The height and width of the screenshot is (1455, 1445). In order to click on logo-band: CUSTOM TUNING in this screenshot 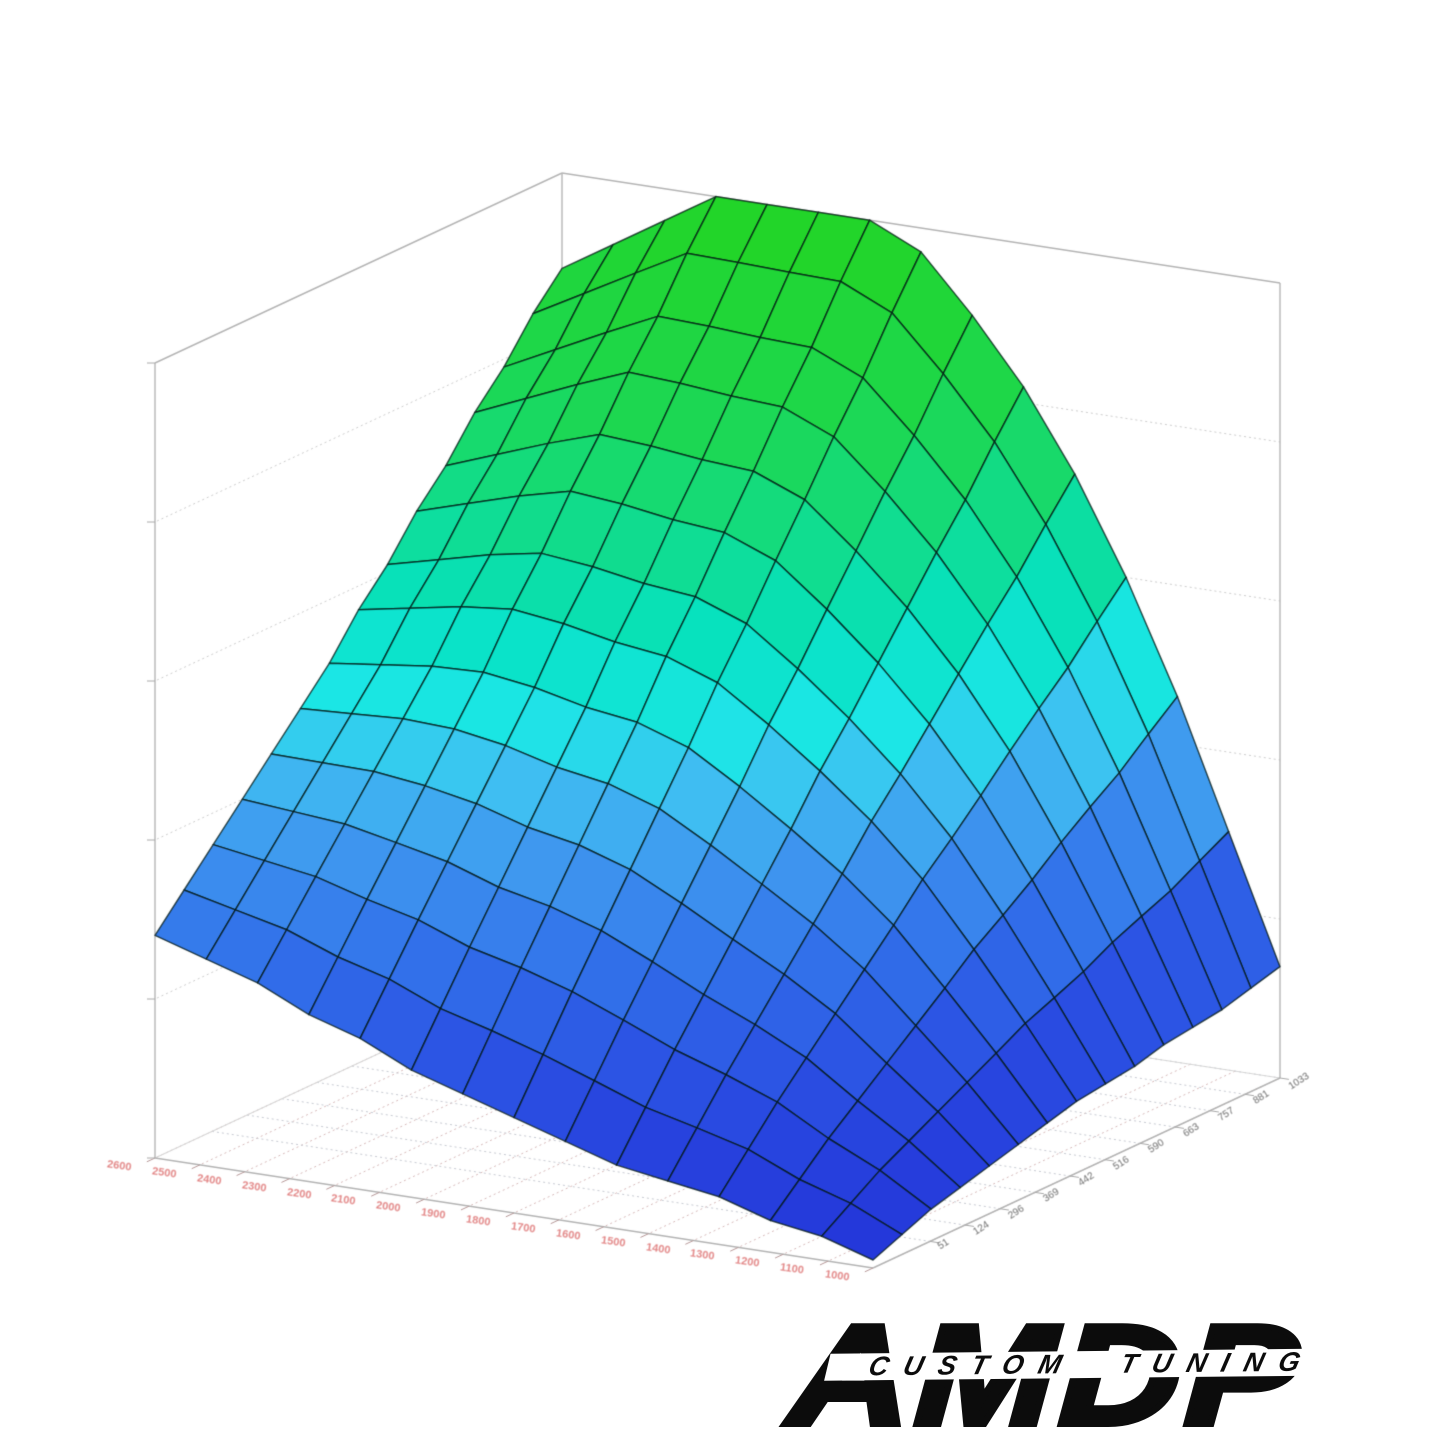, I will do `click(1092, 1364)`.